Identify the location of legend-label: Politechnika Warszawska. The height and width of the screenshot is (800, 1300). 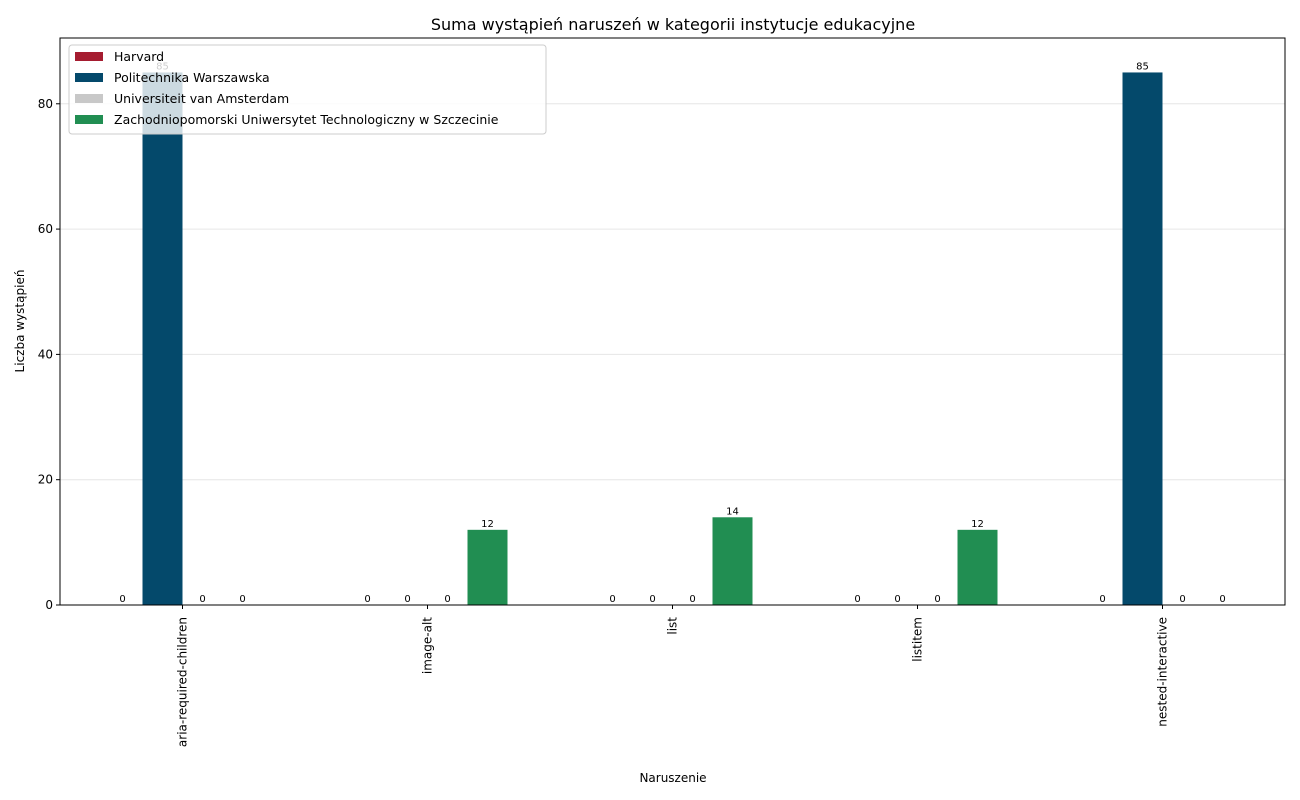
(192, 77).